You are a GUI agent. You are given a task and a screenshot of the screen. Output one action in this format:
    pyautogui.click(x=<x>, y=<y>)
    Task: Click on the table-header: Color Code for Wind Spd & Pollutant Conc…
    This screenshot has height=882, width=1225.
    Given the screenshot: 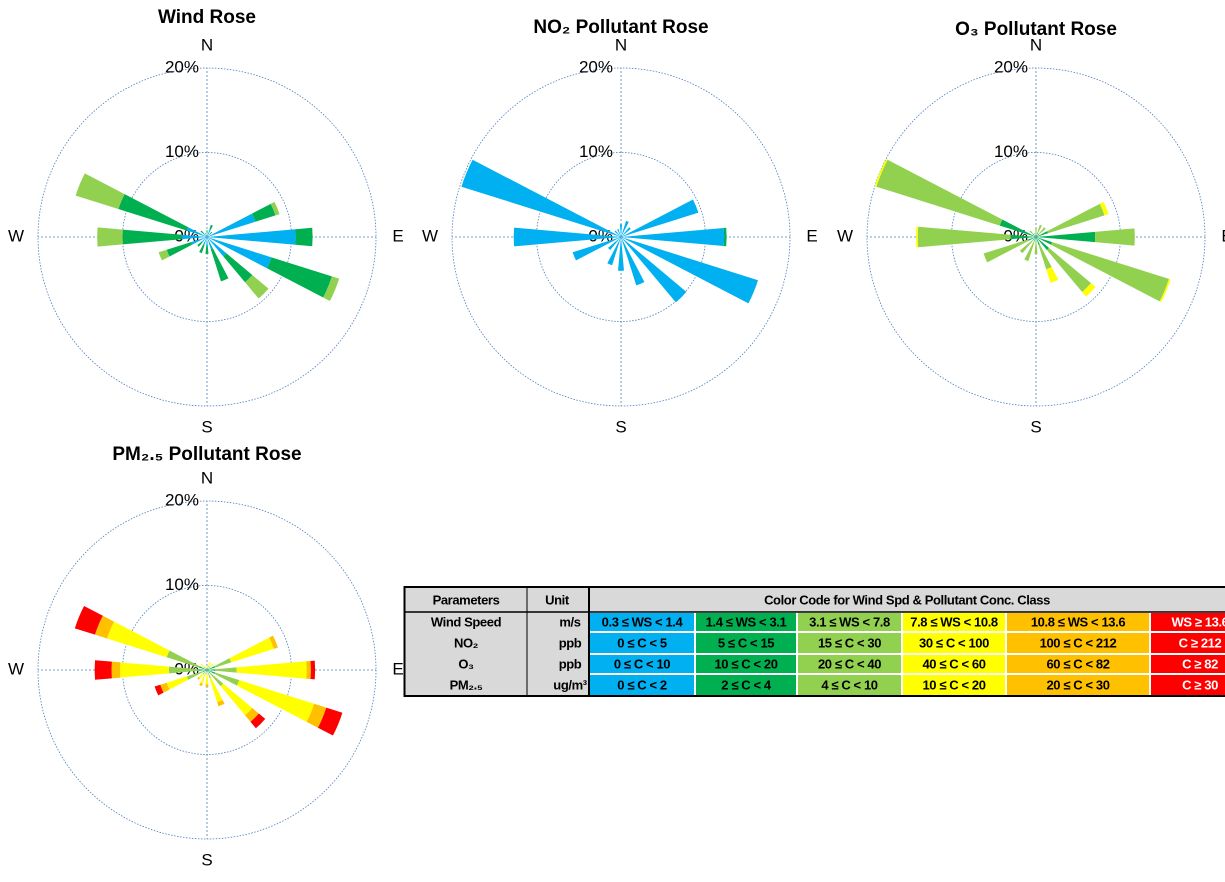 What is the action you would take?
    pyautogui.click(x=907, y=599)
    